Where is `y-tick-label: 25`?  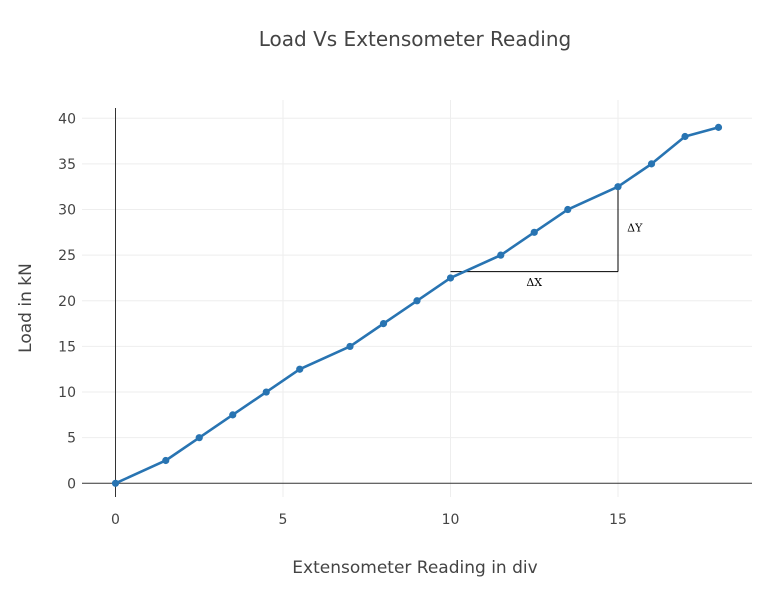
y-tick-label: 25 is located at coordinates (67, 256).